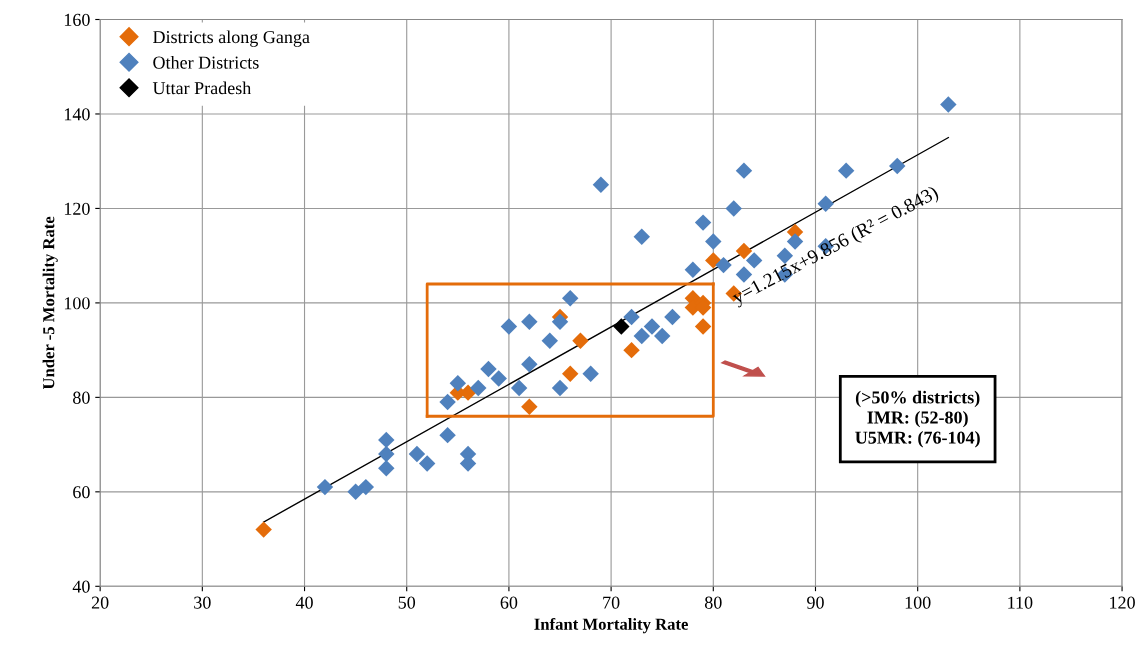 The width and height of the screenshot is (1138, 650). What do you see at coordinates (611, 625) in the screenshot?
I see `x-axis-title: Infant Mortality Rate` at bounding box center [611, 625].